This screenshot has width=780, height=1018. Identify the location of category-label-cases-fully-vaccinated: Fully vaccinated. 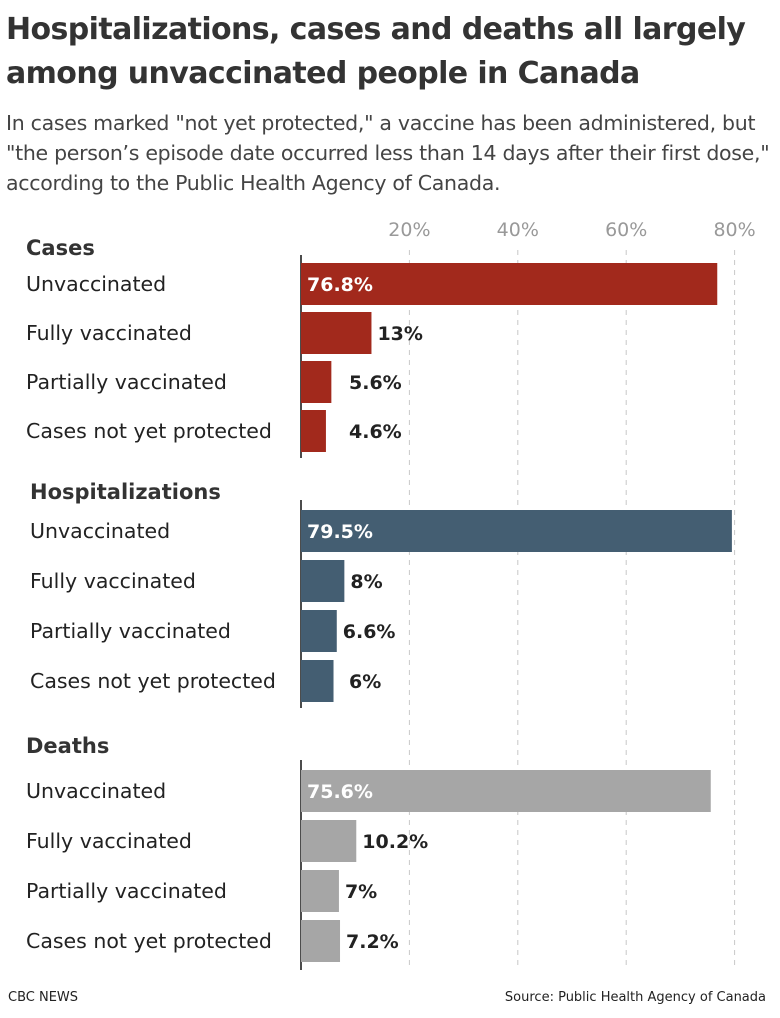
(109, 333).